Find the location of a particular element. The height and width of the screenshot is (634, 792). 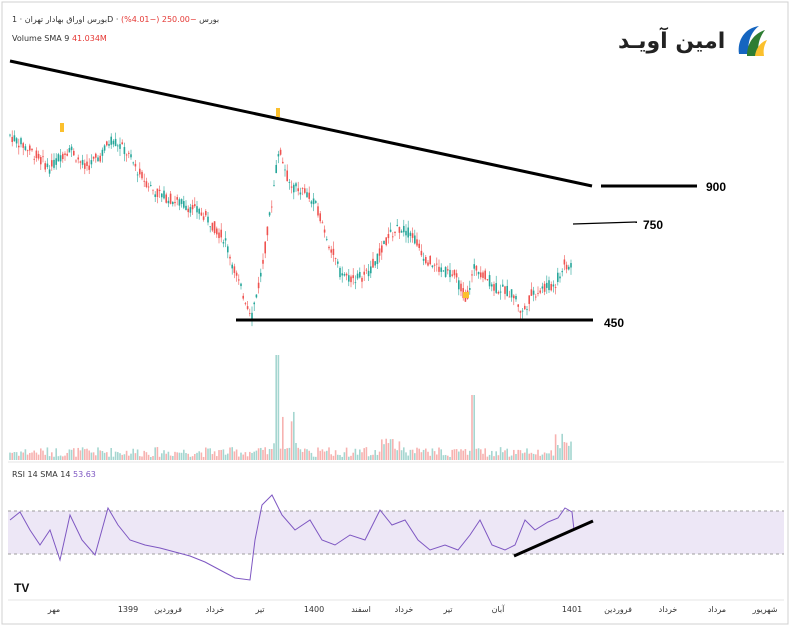

x-tick-label: فروردین is located at coordinates (168, 609).